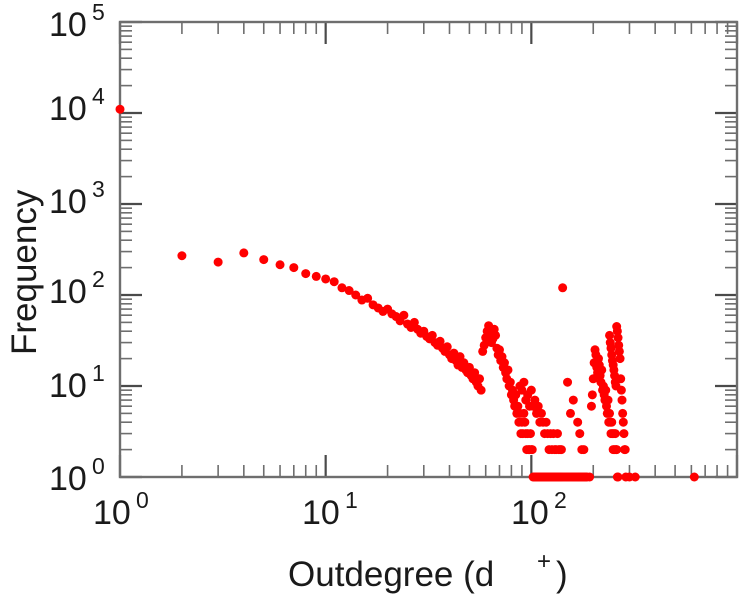  Describe the element at coordinates (68, 202) in the screenshot. I see `y-tick-base-3: 10` at that location.